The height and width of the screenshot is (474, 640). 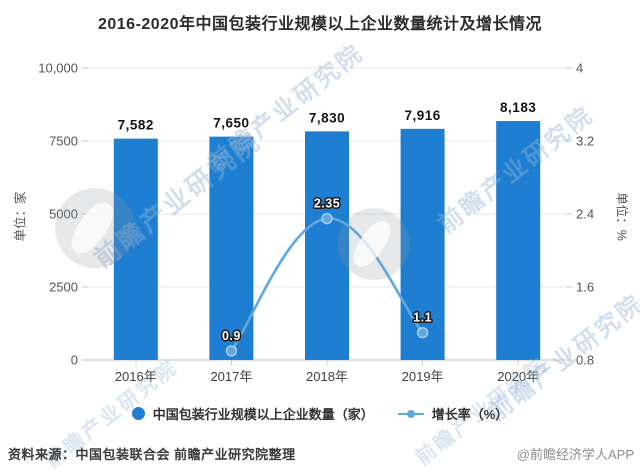 What do you see at coordinates (136, 376) in the screenshot?
I see `x-axis-tick-label: 2016年` at bounding box center [136, 376].